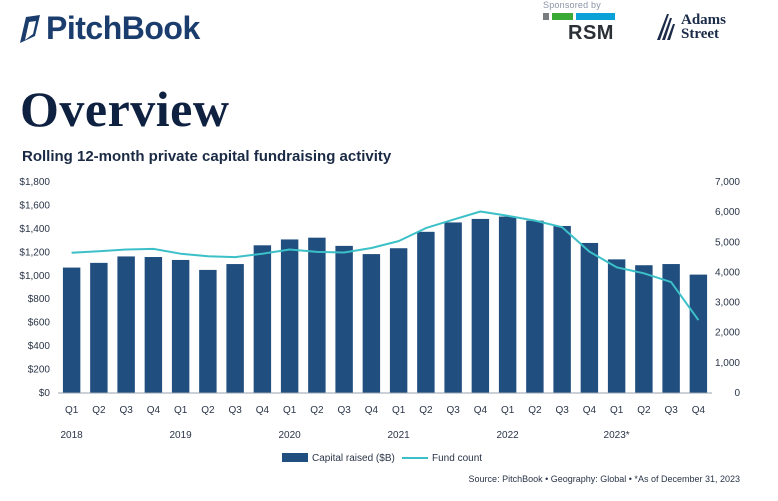 The width and height of the screenshot is (778, 501). Describe the element at coordinates (399, 435) in the screenshot. I see `x-year-label: 2021` at that location.